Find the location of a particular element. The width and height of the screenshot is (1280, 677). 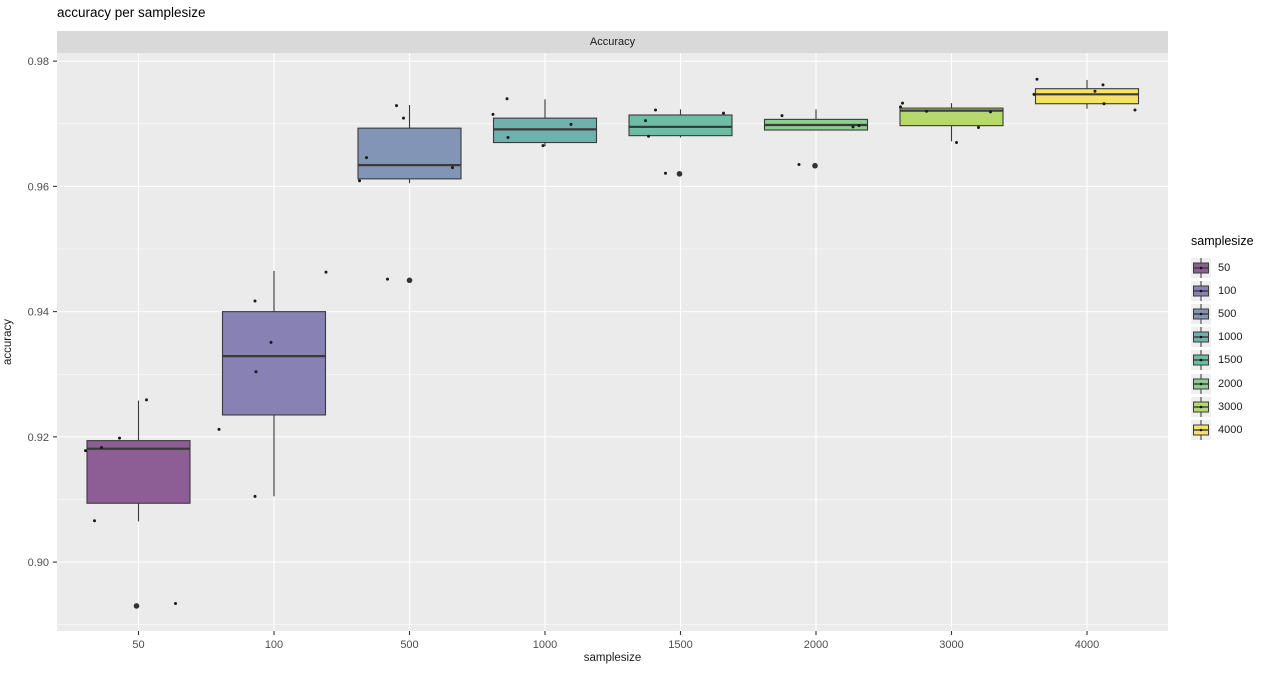

facet-strip-label: Accuracy is located at coordinates (612, 42).